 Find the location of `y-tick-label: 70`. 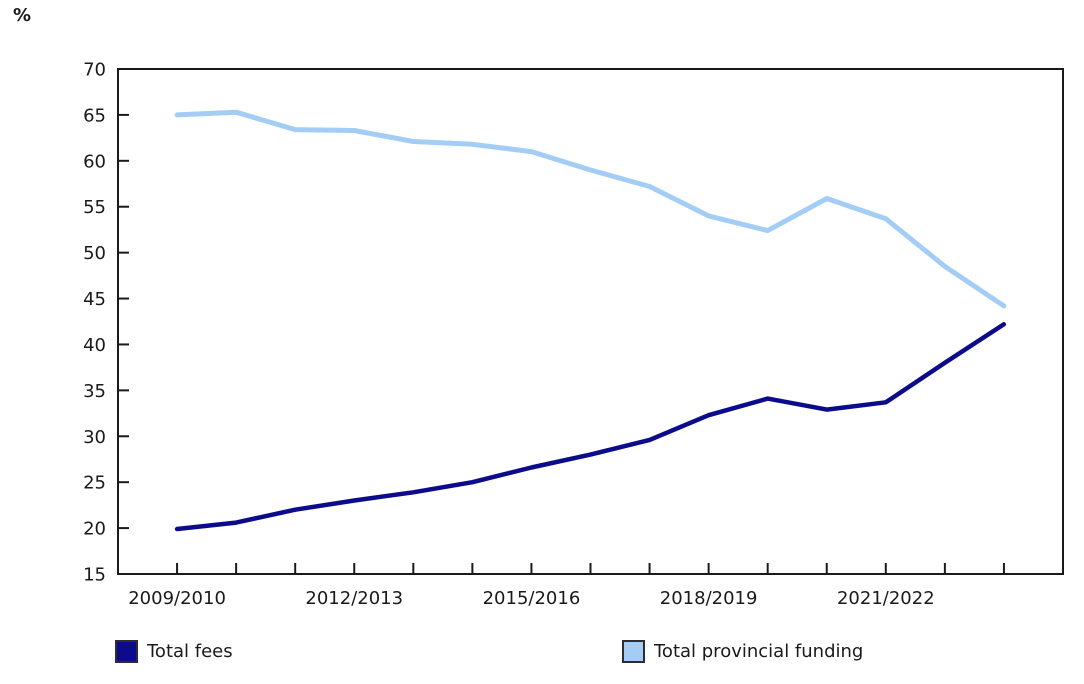

y-tick-label: 70 is located at coordinates (94, 70).